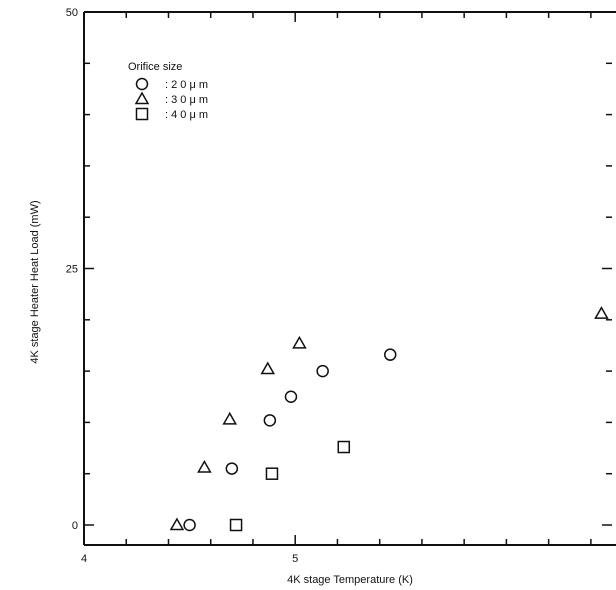 The height and width of the screenshot is (590, 616). What do you see at coordinates (142, 84) in the screenshot?
I see `legend-marker-circle` at bounding box center [142, 84].